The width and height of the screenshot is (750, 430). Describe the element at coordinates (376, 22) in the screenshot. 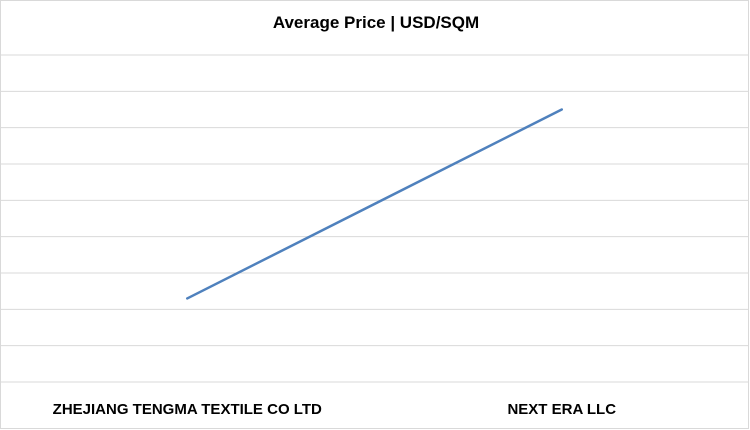

I see `chart-title: Average Price | USD/SQM` at that location.